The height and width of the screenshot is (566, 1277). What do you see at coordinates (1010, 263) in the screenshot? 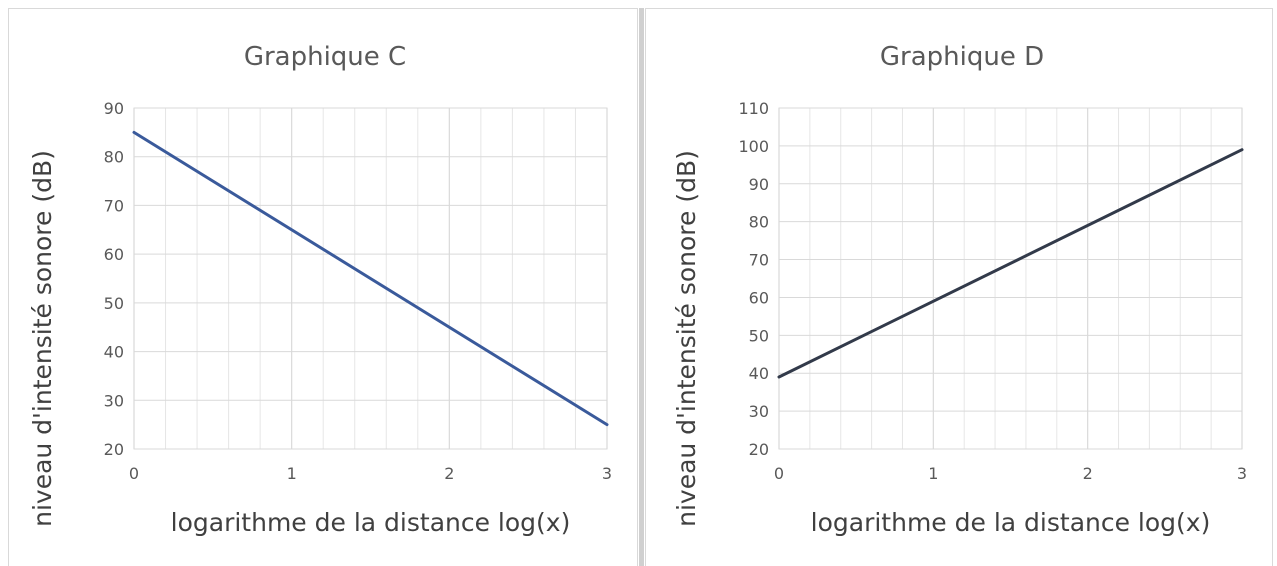
I see `chart-d-series-line` at bounding box center [1010, 263].